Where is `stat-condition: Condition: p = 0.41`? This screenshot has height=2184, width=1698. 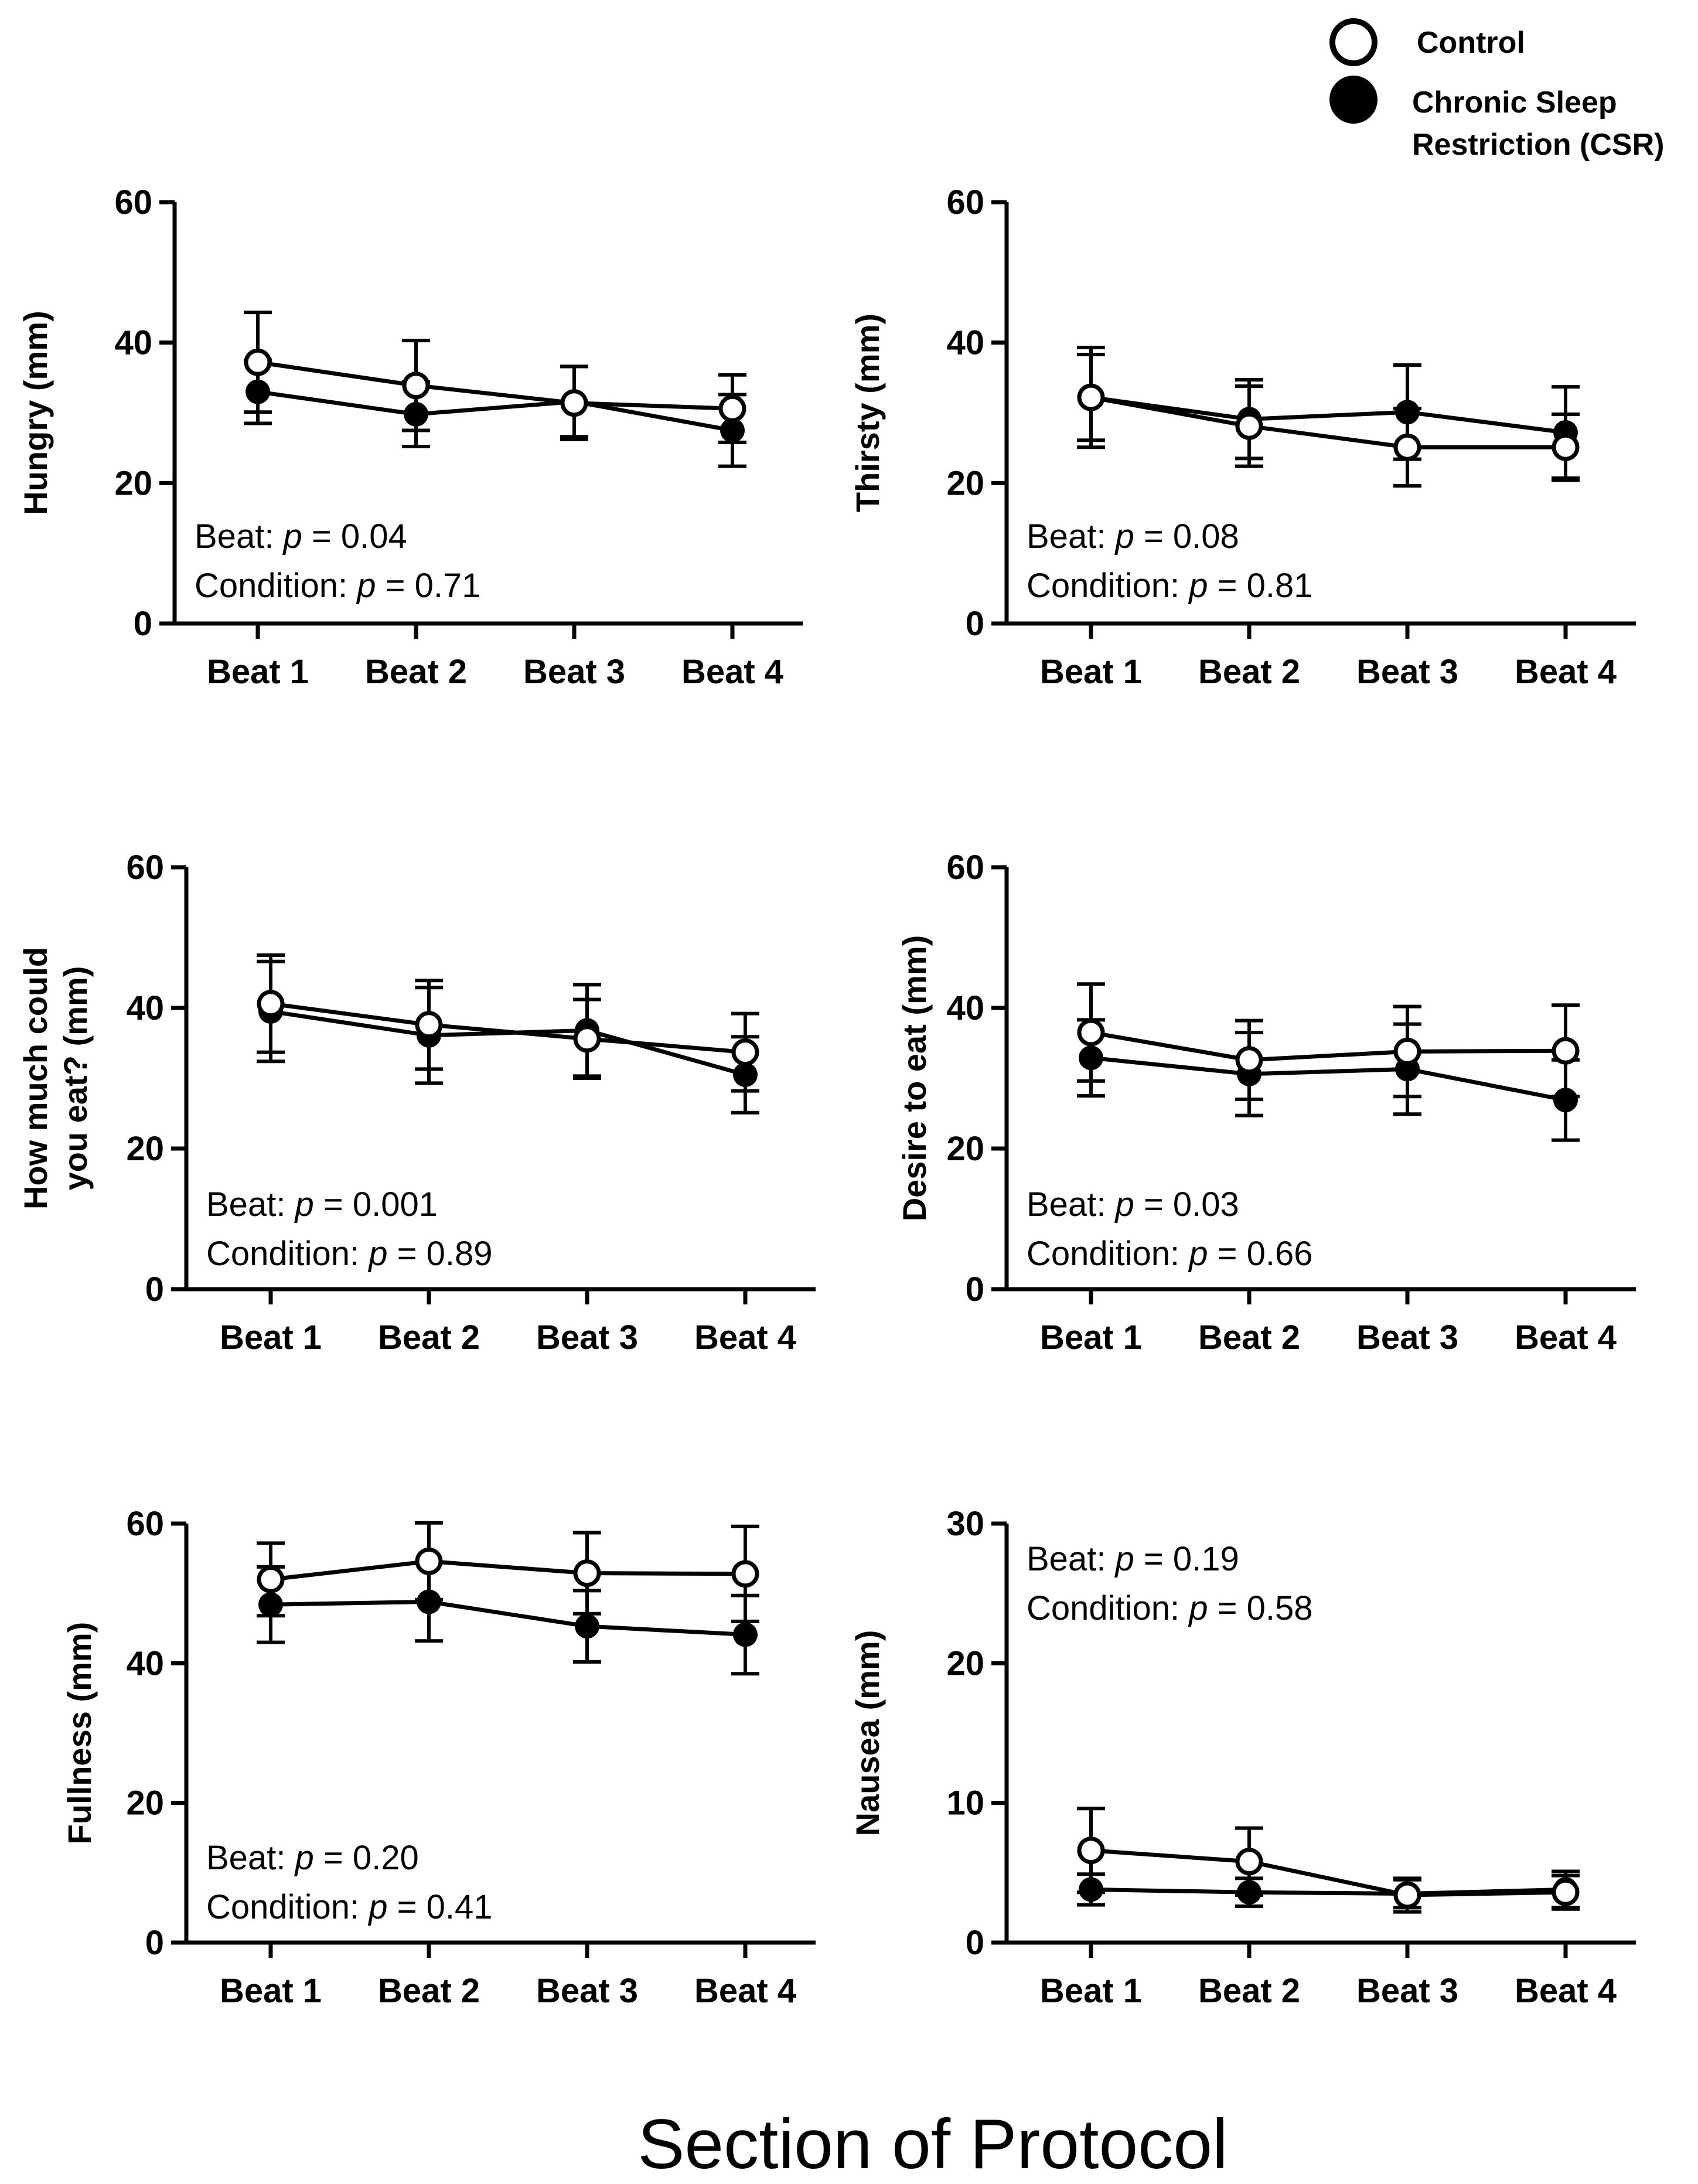 stat-condition: Condition: p = 0.41 is located at coordinates (350, 1907).